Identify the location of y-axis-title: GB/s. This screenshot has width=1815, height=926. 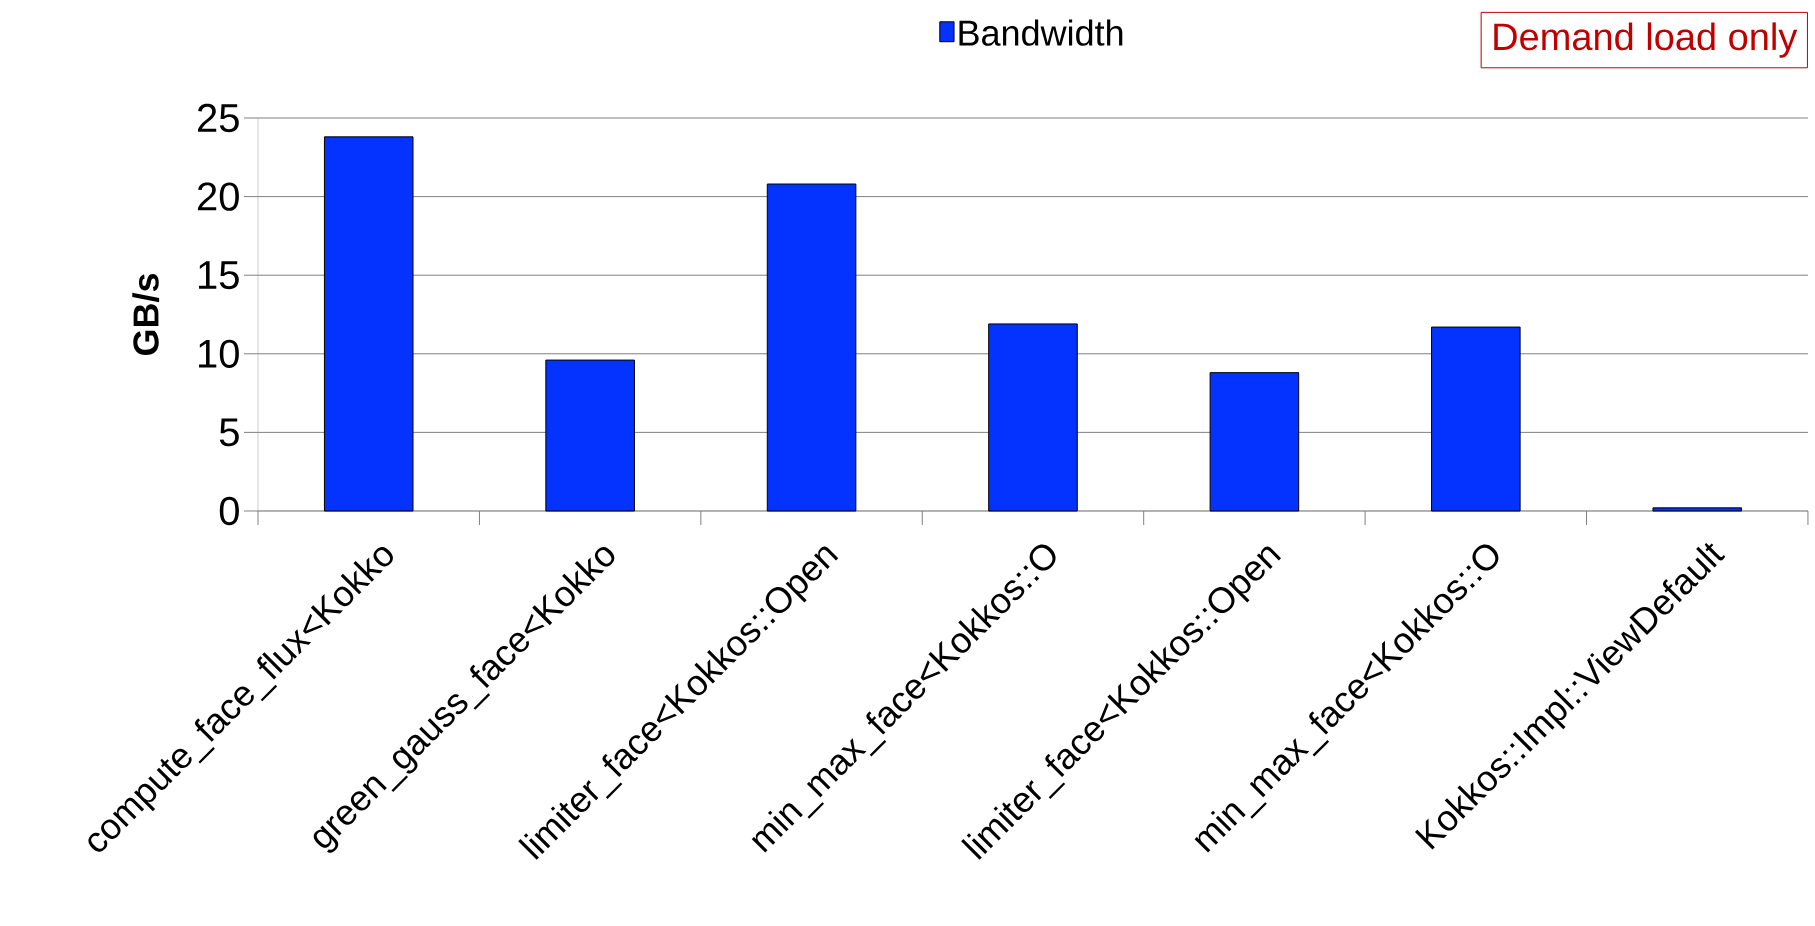
(146, 314).